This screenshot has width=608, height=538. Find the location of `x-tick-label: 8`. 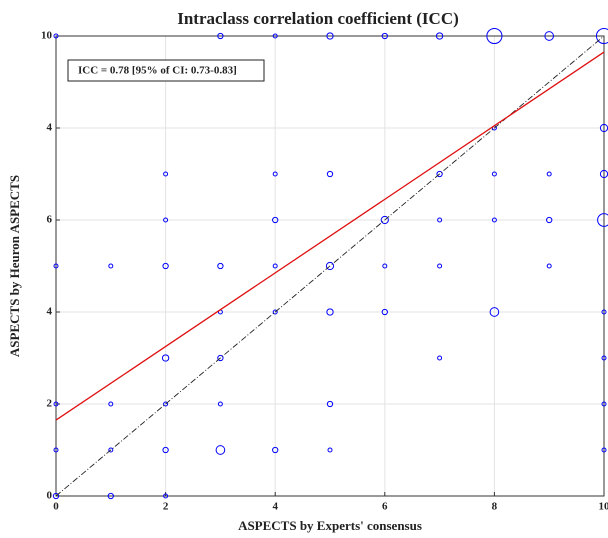

x-tick-label: 8 is located at coordinates (495, 507).